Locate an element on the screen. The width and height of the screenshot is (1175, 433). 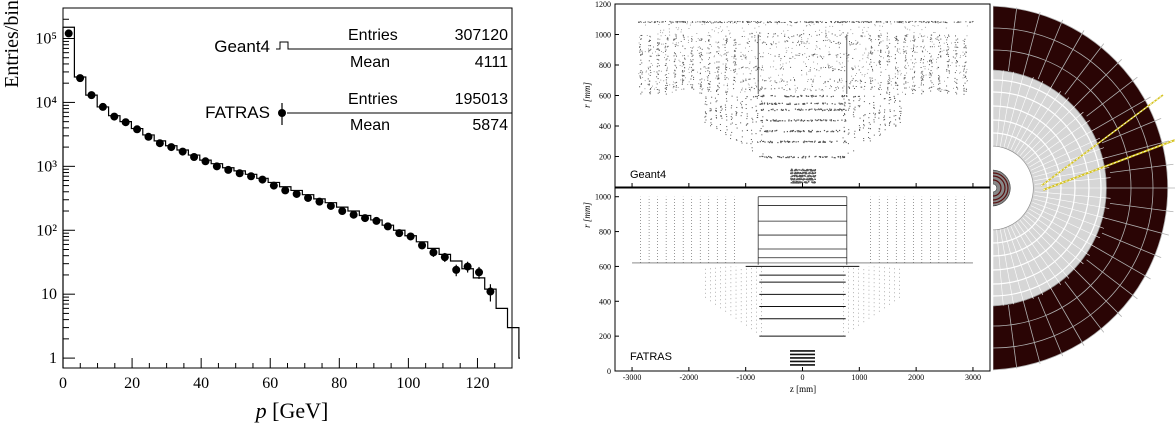
stats-geant4-entries-label: Entries is located at coordinates (373, 35).